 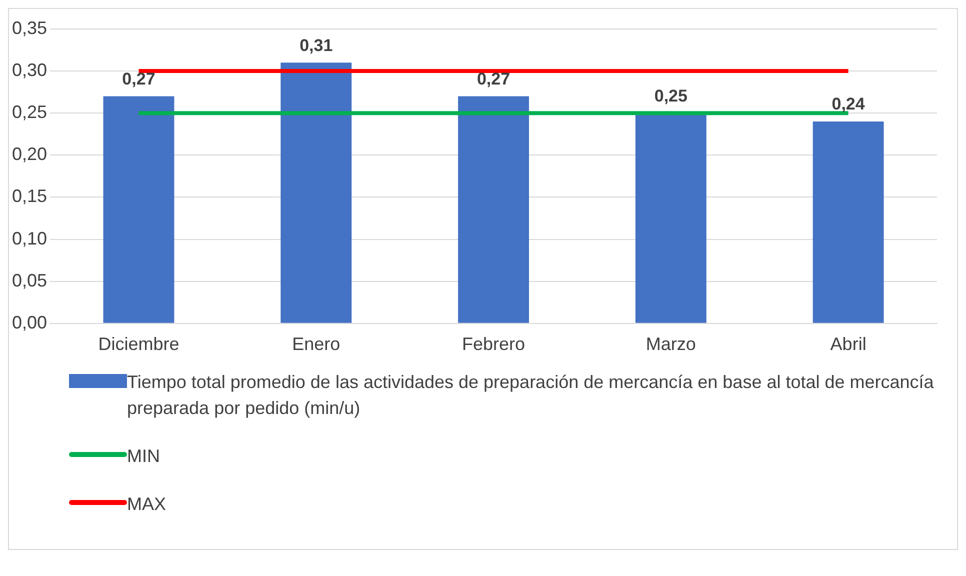 What do you see at coordinates (30, 112) in the screenshot?
I see `y-tick-label: 0,25` at bounding box center [30, 112].